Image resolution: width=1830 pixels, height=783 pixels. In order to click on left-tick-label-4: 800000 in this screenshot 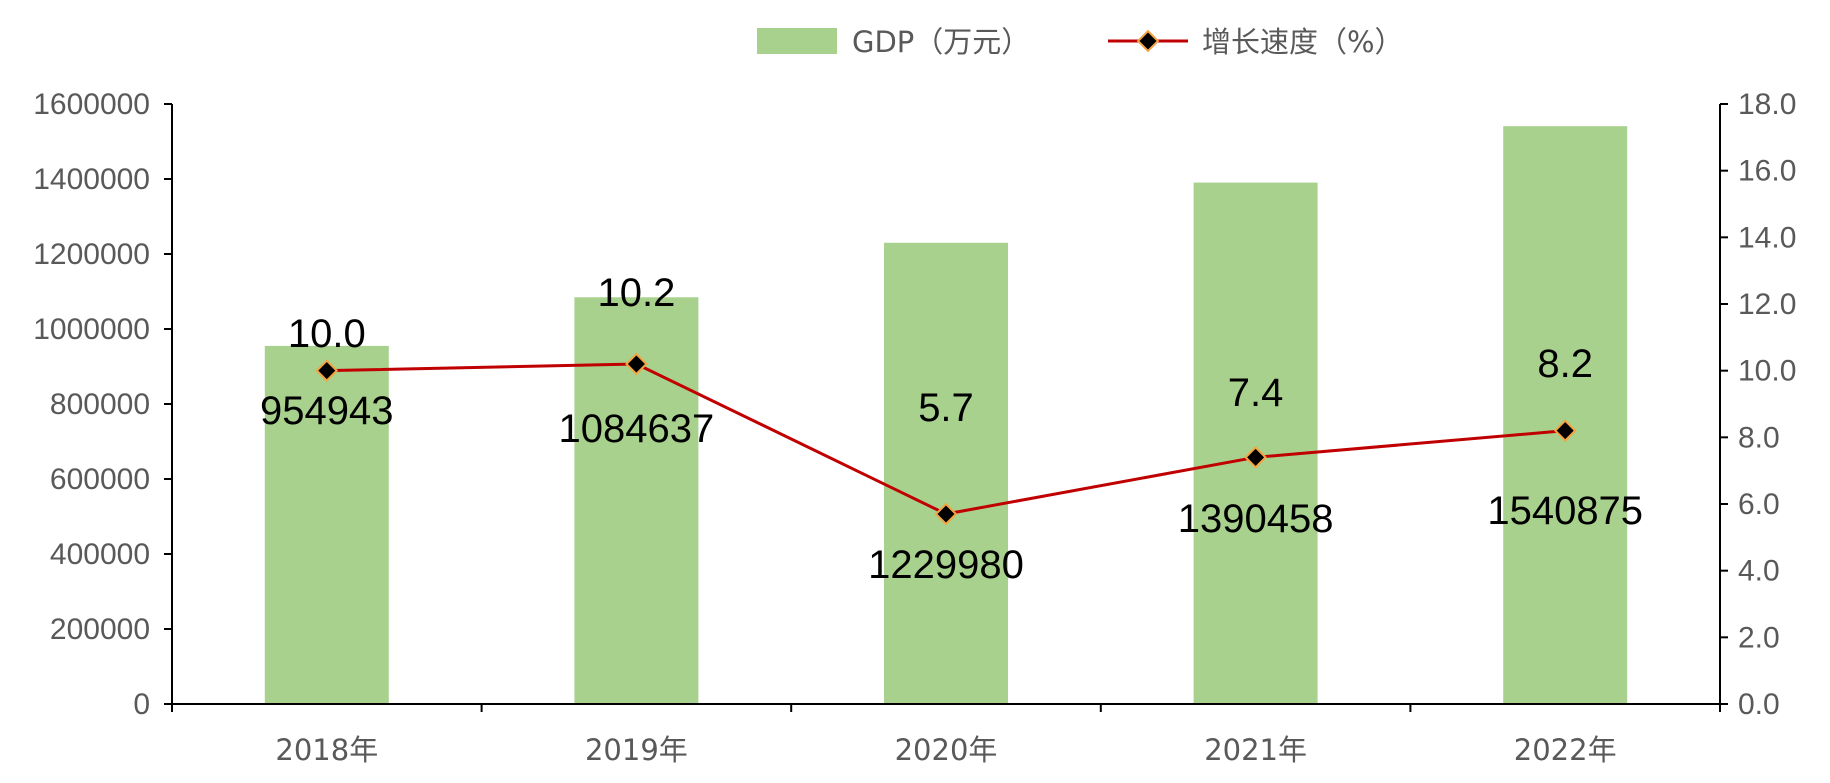, I will do `click(100, 404)`.